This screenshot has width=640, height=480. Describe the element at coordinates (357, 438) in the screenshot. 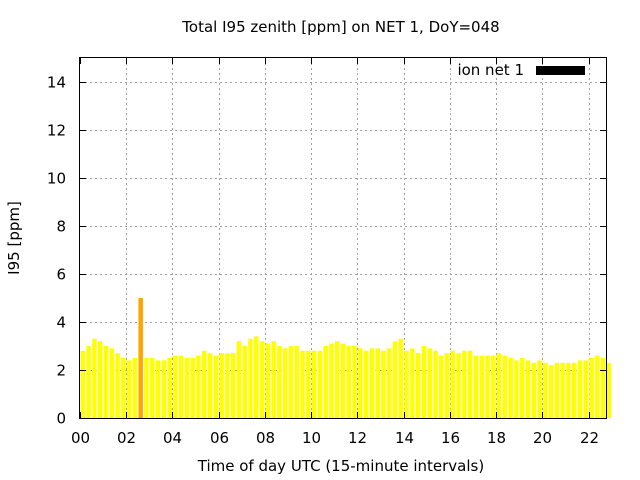

I see `x-tick-label: 12` at that location.